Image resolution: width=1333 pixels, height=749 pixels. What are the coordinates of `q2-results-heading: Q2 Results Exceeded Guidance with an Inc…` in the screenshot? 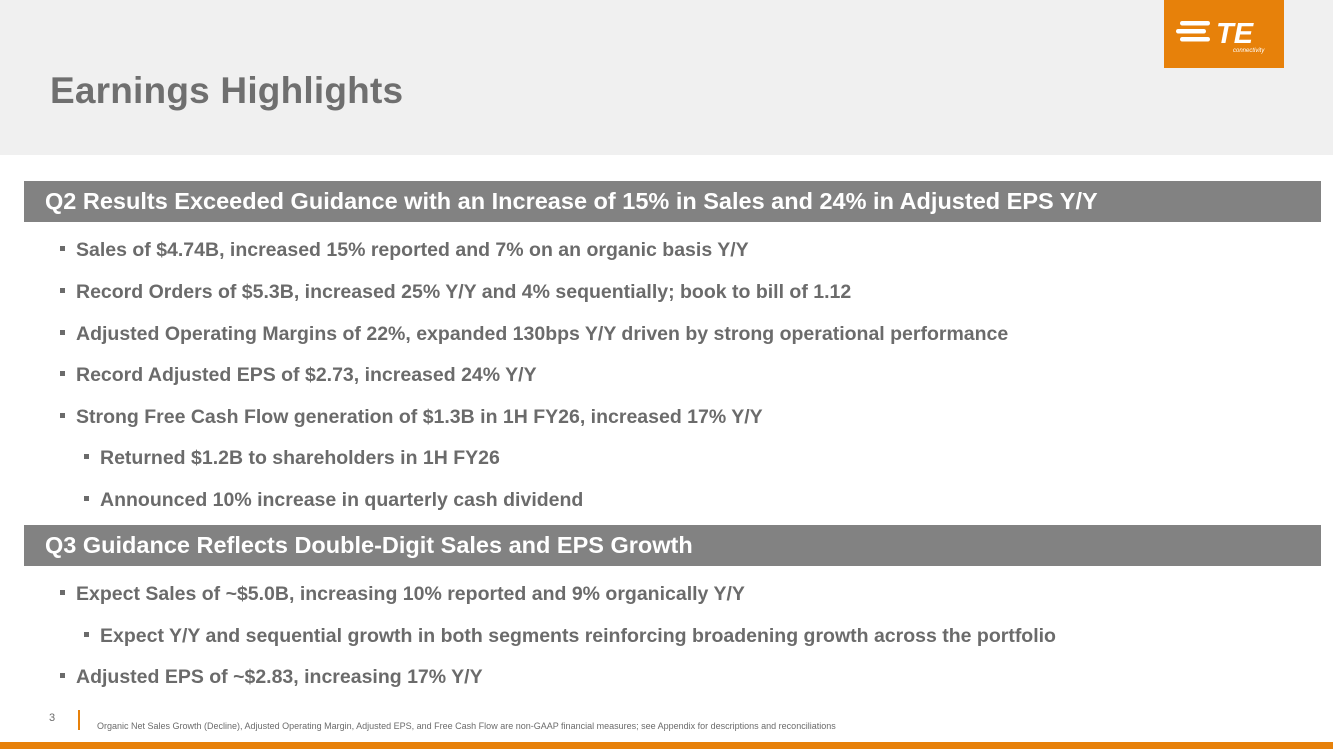 It's located at (672, 201).